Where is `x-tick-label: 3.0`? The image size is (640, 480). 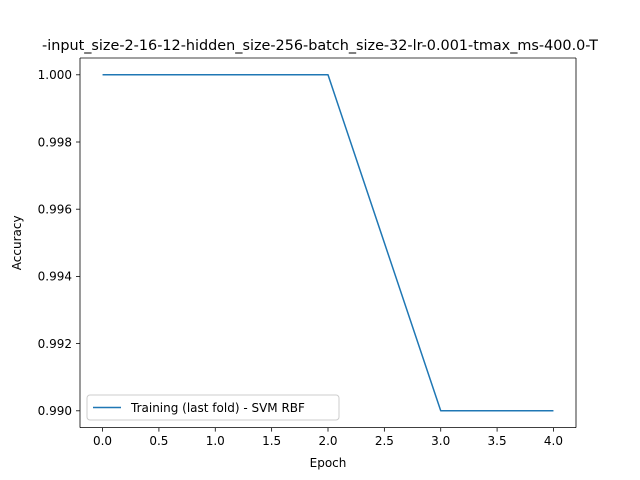 x-tick-label: 3.0 is located at coordinates (440, 441).